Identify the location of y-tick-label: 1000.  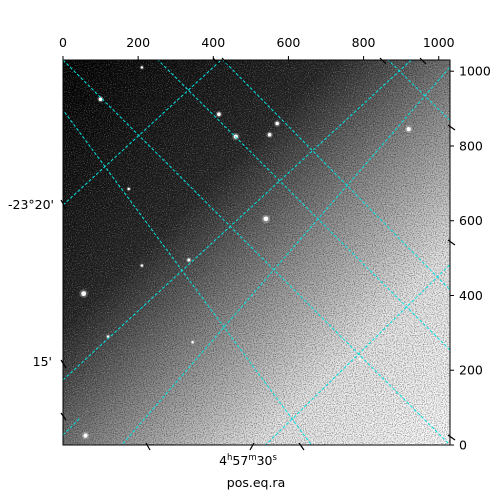
(475, 71).